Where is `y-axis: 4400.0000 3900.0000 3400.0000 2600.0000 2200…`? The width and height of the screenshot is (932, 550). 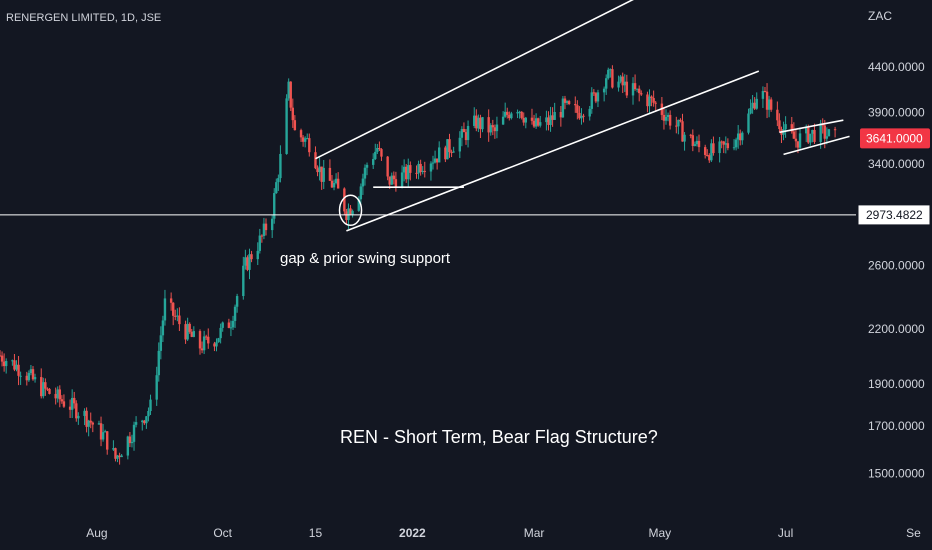 y-axis: 4400.0000 3900.0000 3400.0000 2600.0000 2200… is located at coordinates (894, 270).